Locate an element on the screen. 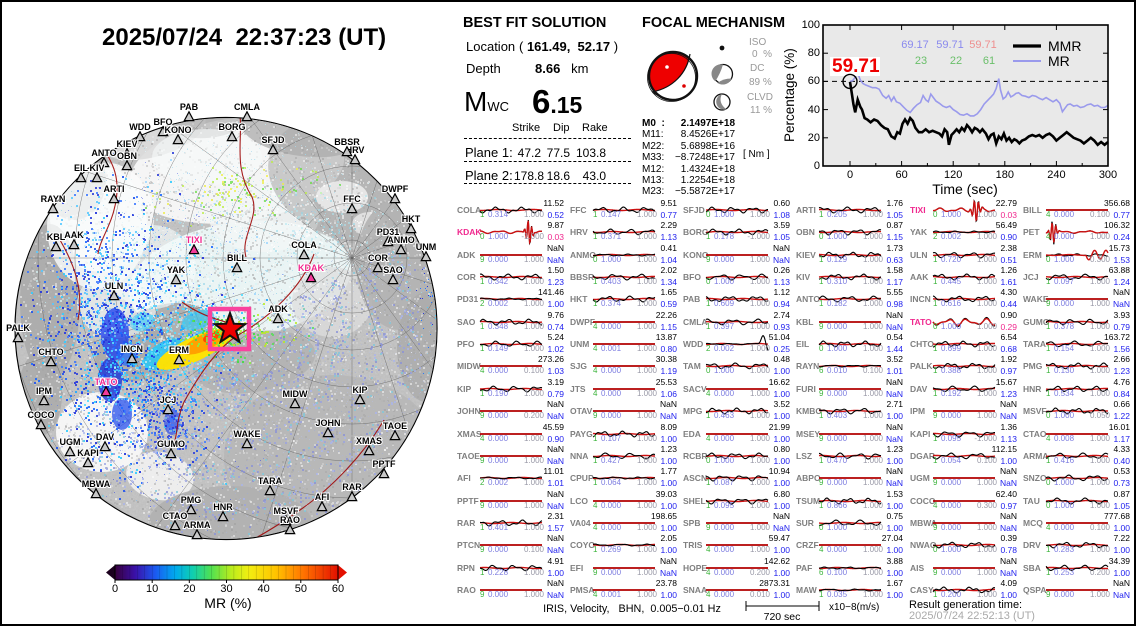  svg-text: HKT is located at coordinates (411, 219).